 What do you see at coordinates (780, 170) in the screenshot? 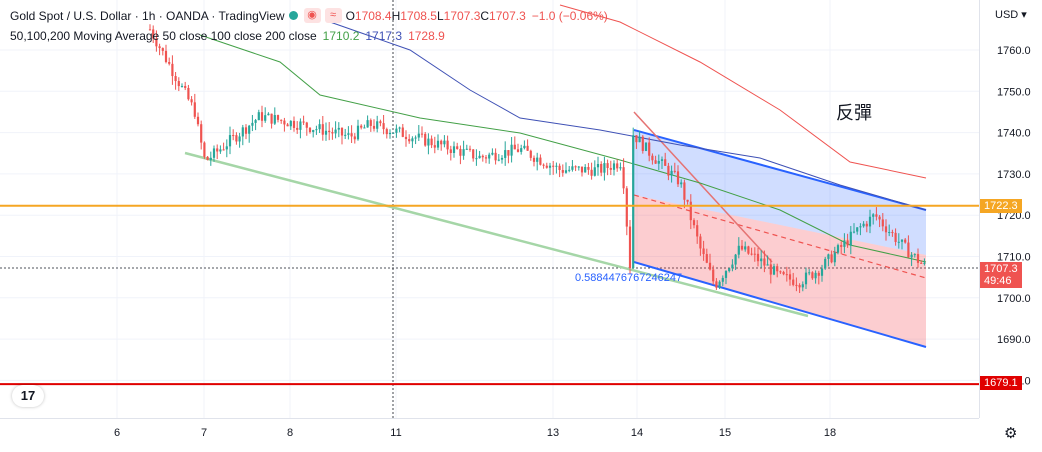
I see `channel-top-line` at bounding box center [780, 170].